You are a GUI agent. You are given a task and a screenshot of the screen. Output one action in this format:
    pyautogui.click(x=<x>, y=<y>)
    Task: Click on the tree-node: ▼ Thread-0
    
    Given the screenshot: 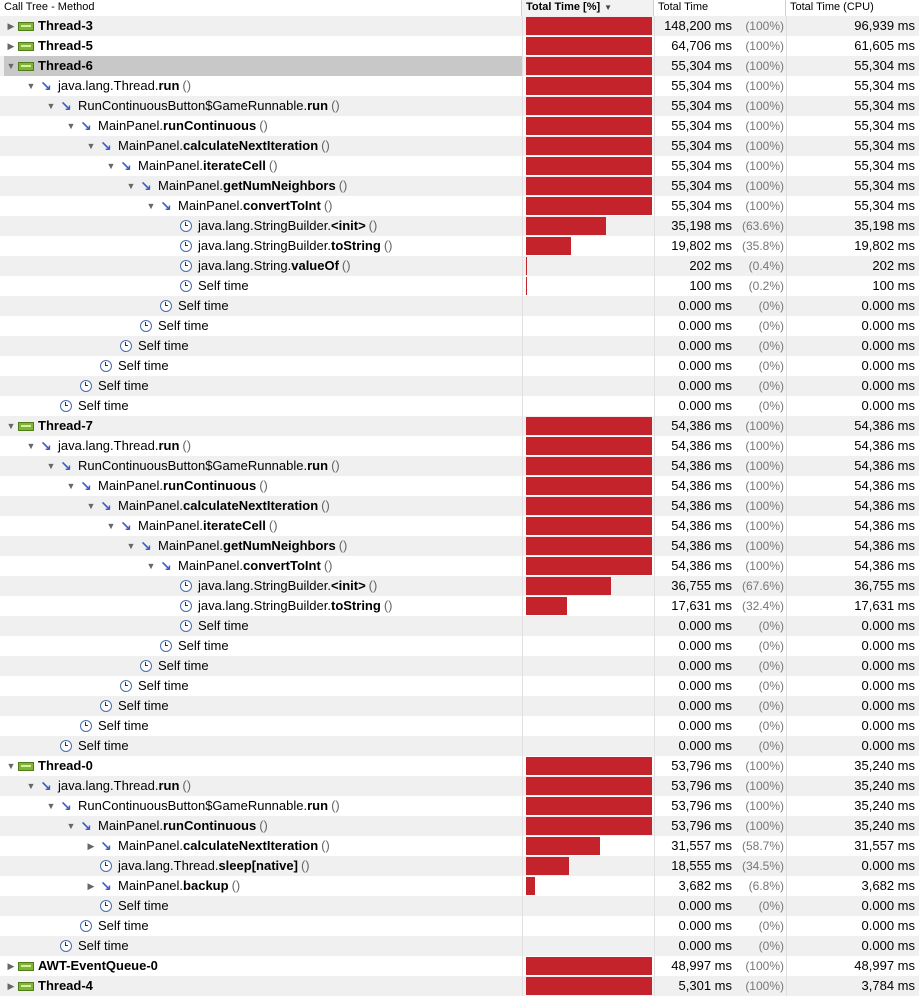 What is the action you would take?
    pyautogui.click(x=48, y=766)
    